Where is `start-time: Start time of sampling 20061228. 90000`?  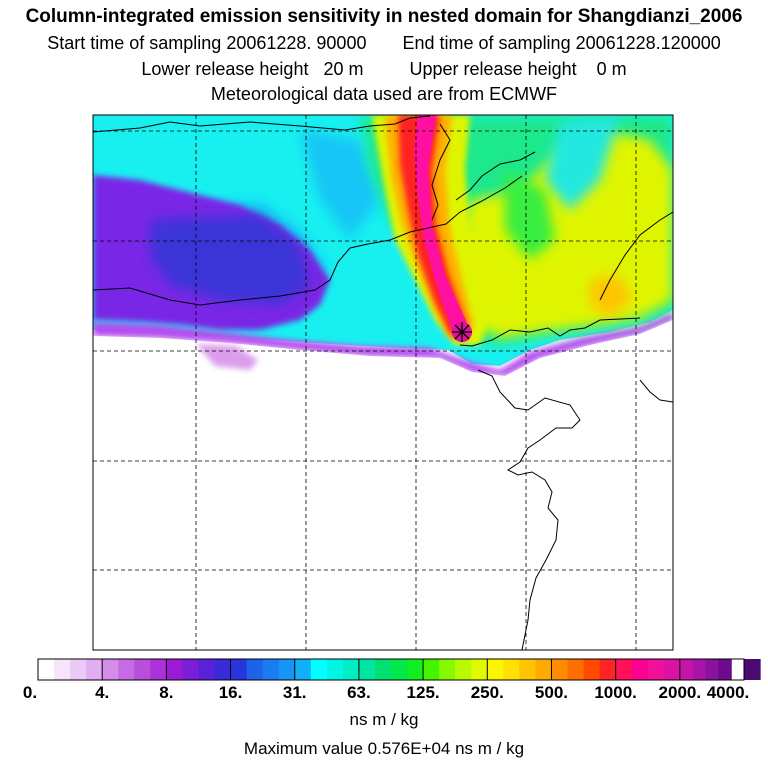 start-time: Start time of sampling 20061228. 90000 is located at coordinates (207, 43).